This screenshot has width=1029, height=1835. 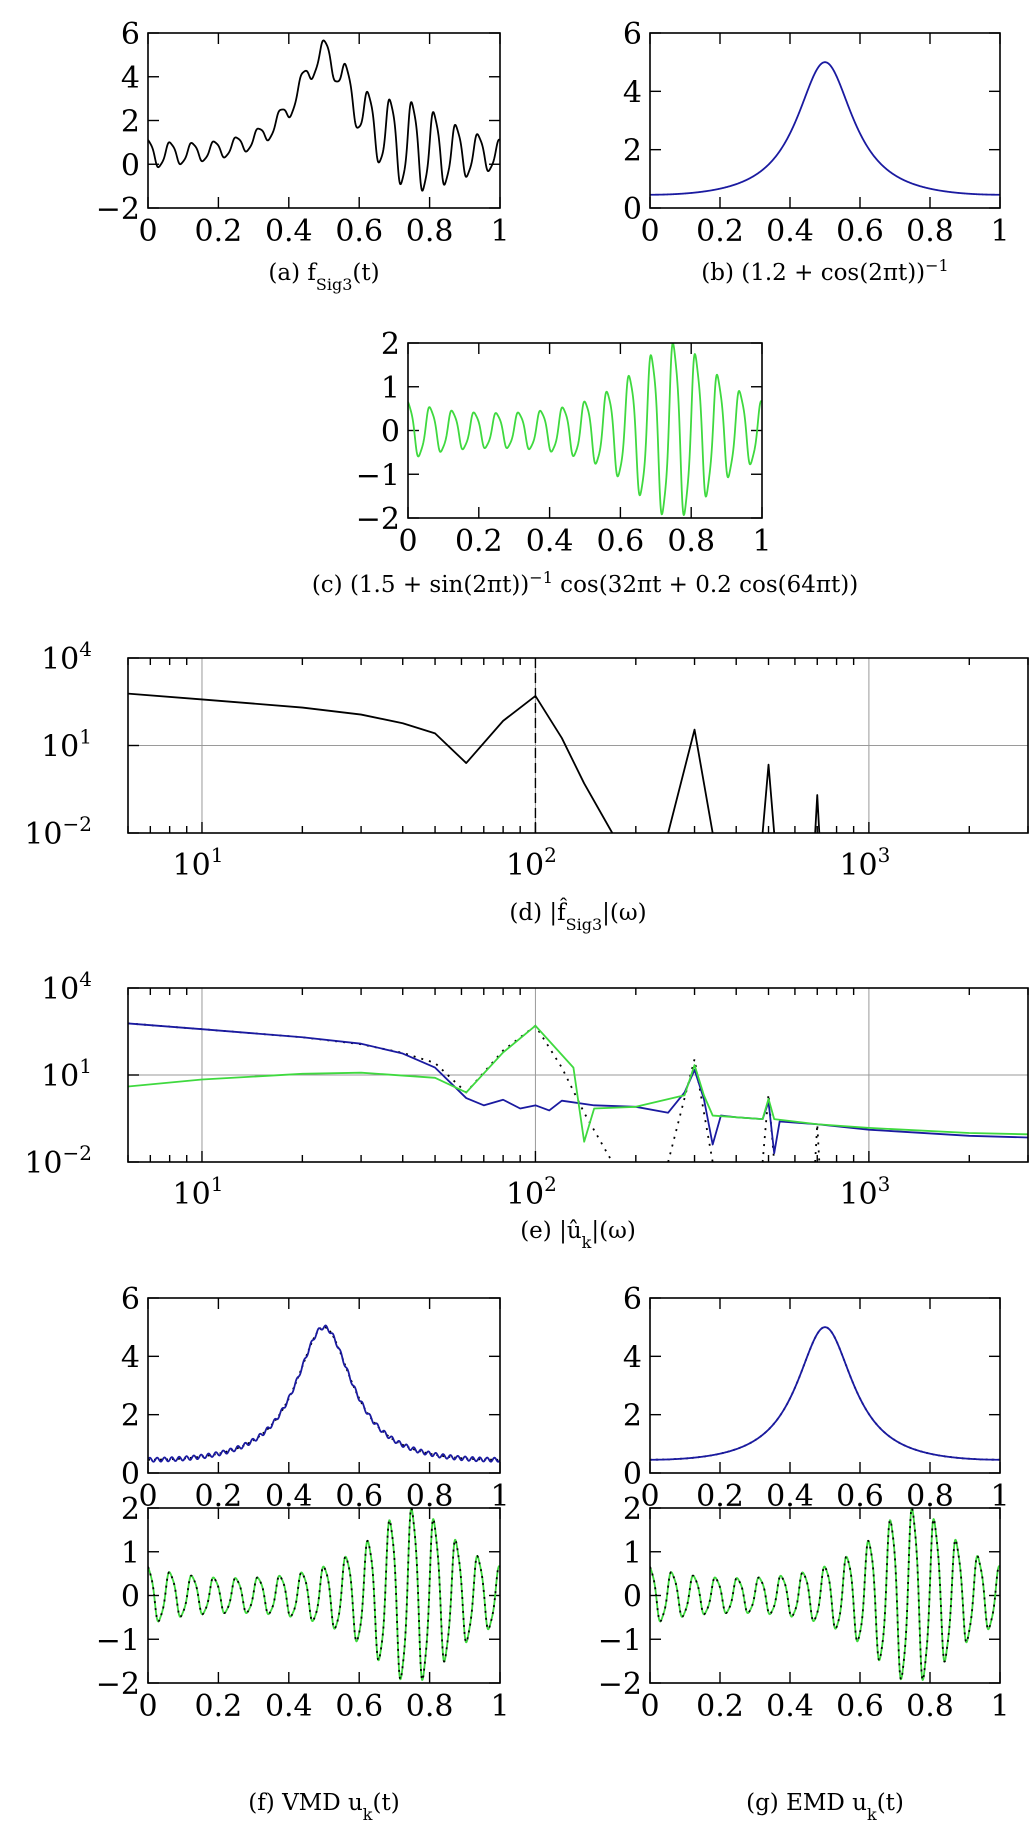 What do you see at coordinates (323, 277) in the screenshot?
I see `caption: (a) fSig3(t)` at bounding box center [323, 277].